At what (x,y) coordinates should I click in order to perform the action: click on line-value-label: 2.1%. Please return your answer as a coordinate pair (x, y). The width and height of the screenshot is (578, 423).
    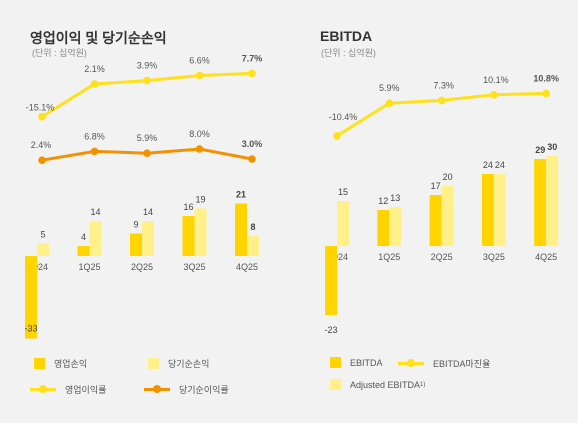
    Looking at the image, I should click on (94, 69).